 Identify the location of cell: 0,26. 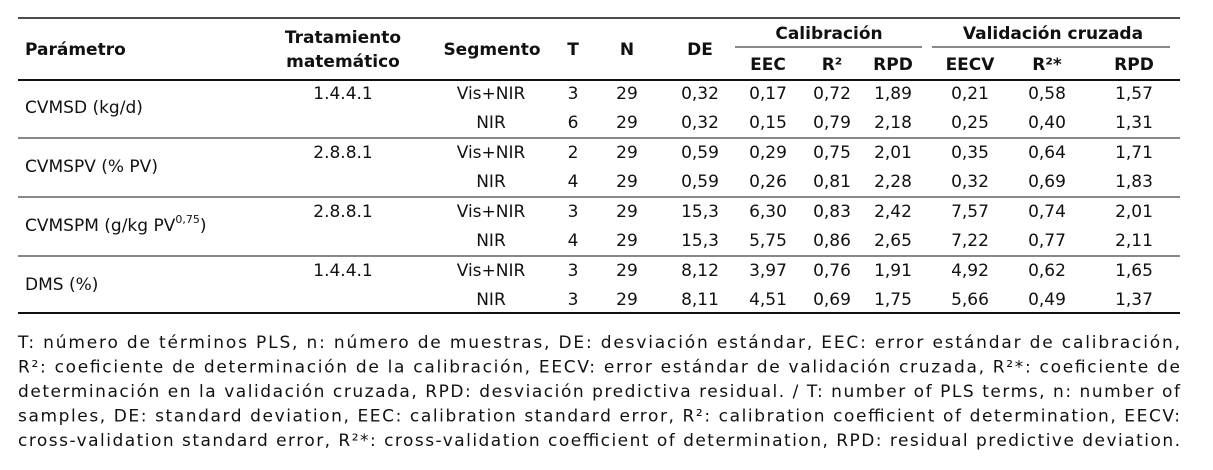
(768, 182).